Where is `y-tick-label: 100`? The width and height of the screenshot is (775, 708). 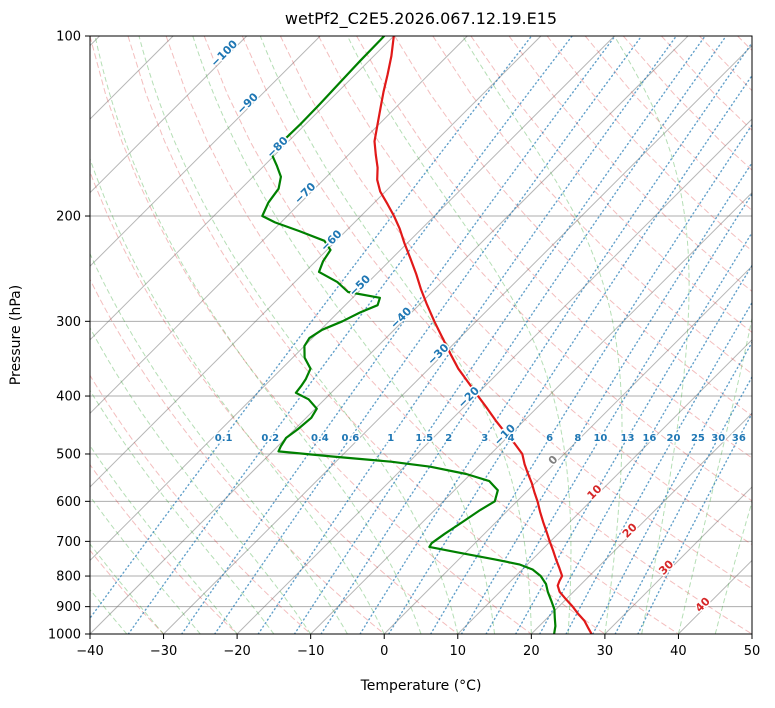
y-tick-label: 100 is located at coordinates (68, 37).